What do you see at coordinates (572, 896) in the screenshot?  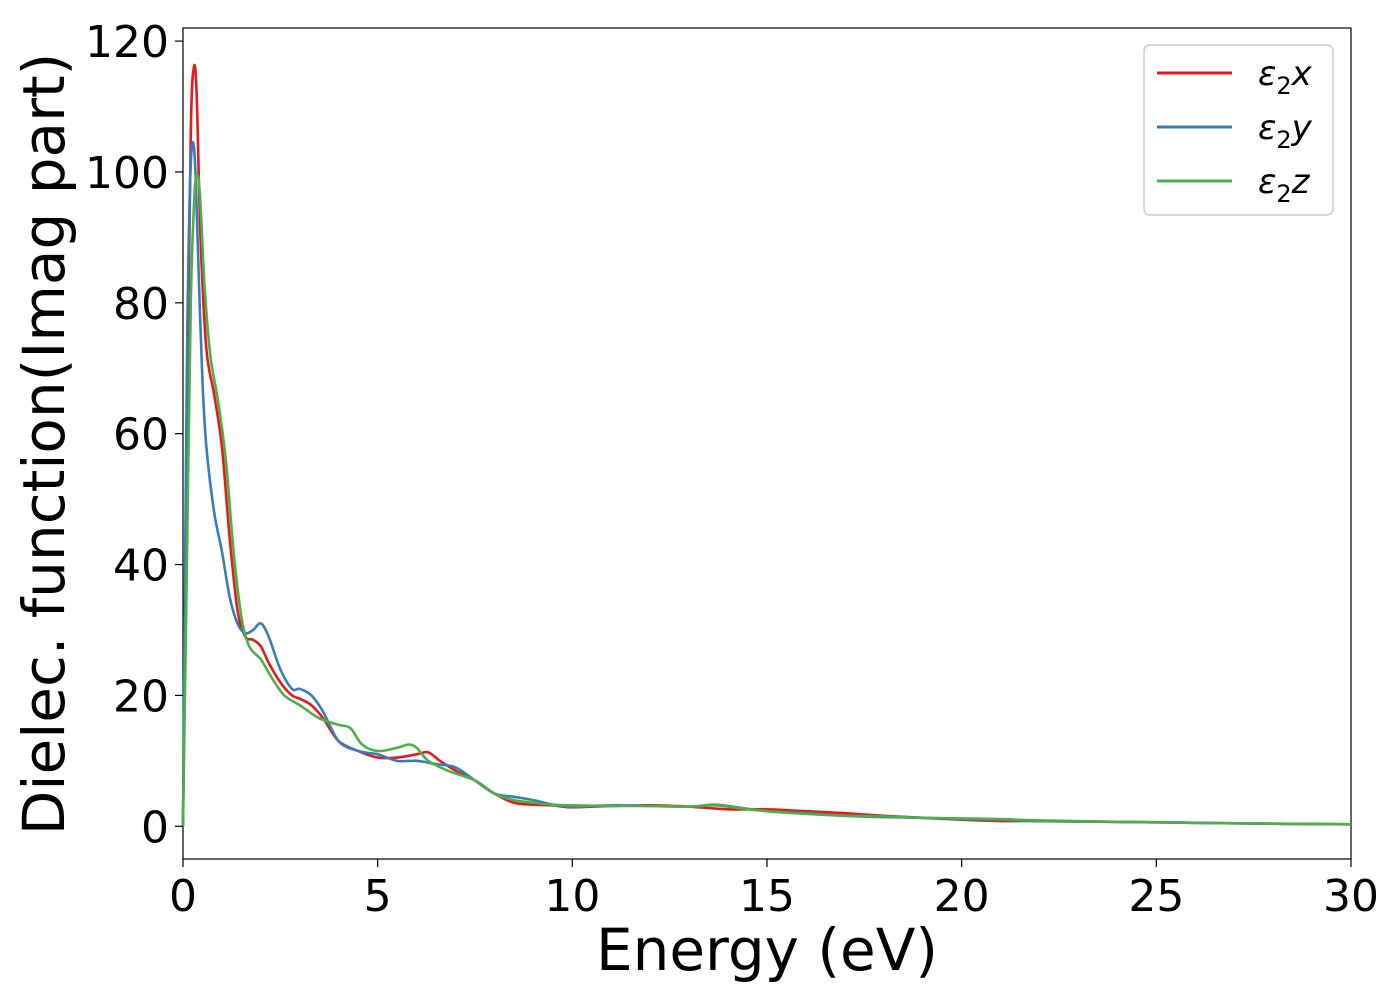 I see `x-tick-label: 10` at bounding box center [572, 896].